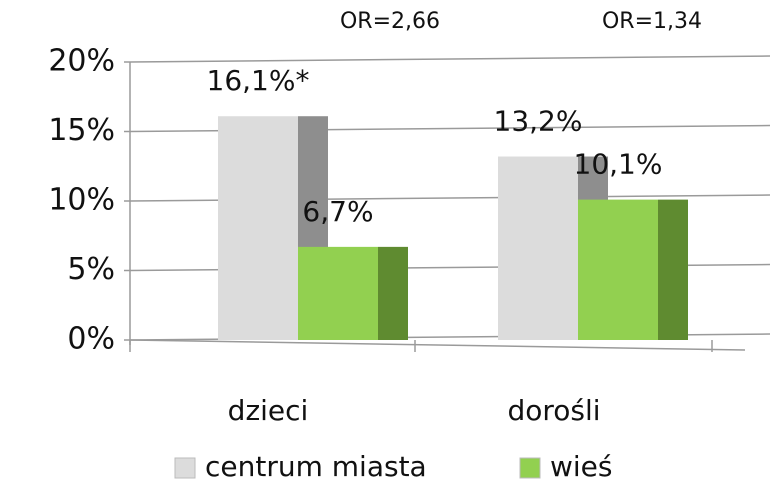 The width and height of the screenshot is (775, 489). What do you see at coordinates (390, 21) in the screenshot?
I see `annotation: OR=2,66` at bounding box center [390, 21].